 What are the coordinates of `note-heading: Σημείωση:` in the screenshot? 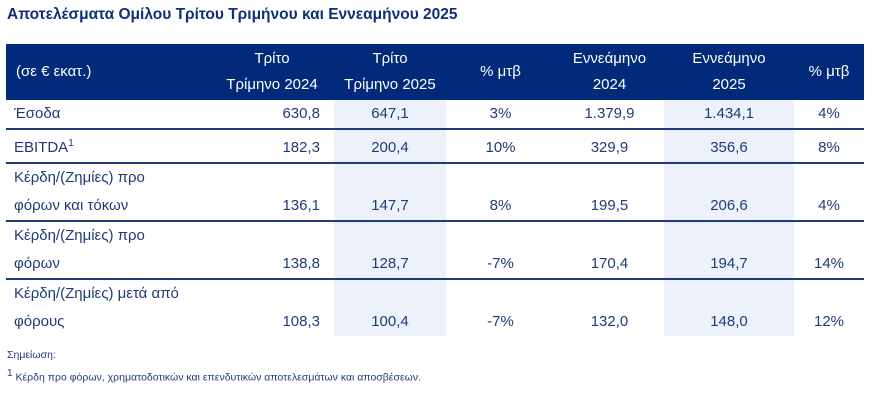 It's located at (31, 355).